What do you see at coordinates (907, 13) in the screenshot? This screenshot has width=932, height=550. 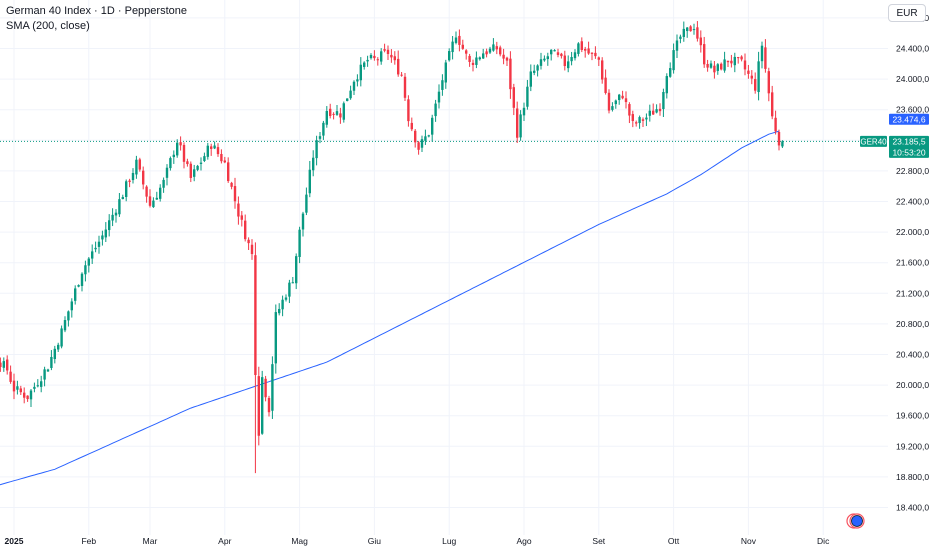 I see `currency-button: EUR` at bounding box center [907, 13].